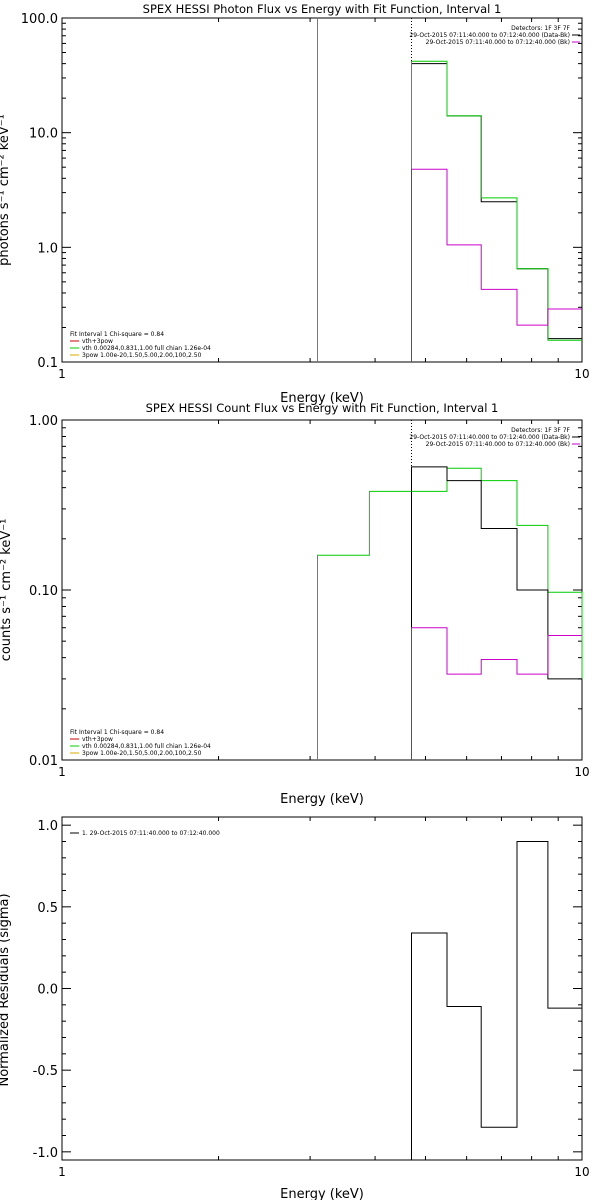 The image size is (600, 1200). I want to click on y-tick-label: 0.1, so click(47, 363).